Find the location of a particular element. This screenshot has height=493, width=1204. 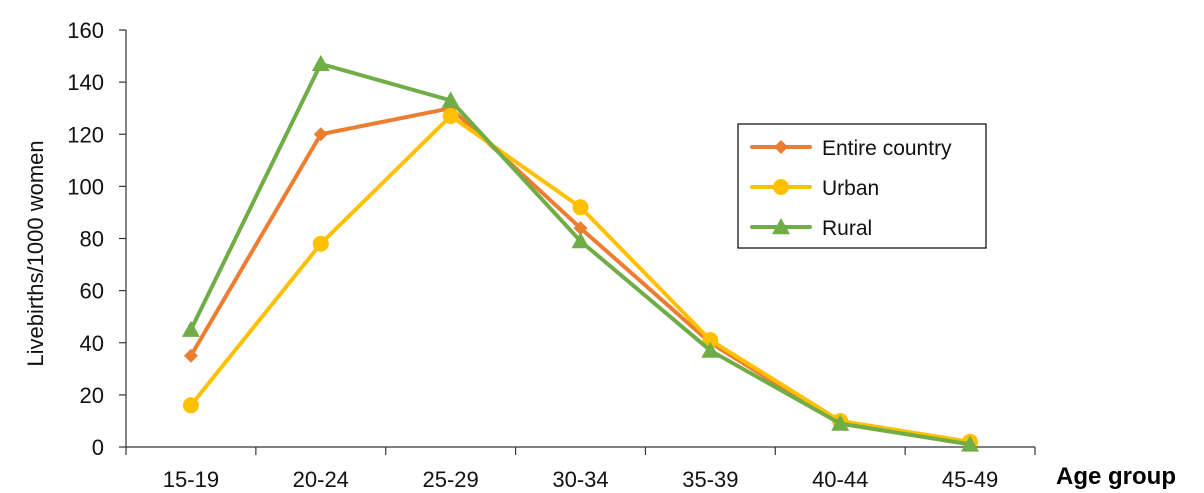

x-tick-label: 25-29 is located at coordinates (451, 479).